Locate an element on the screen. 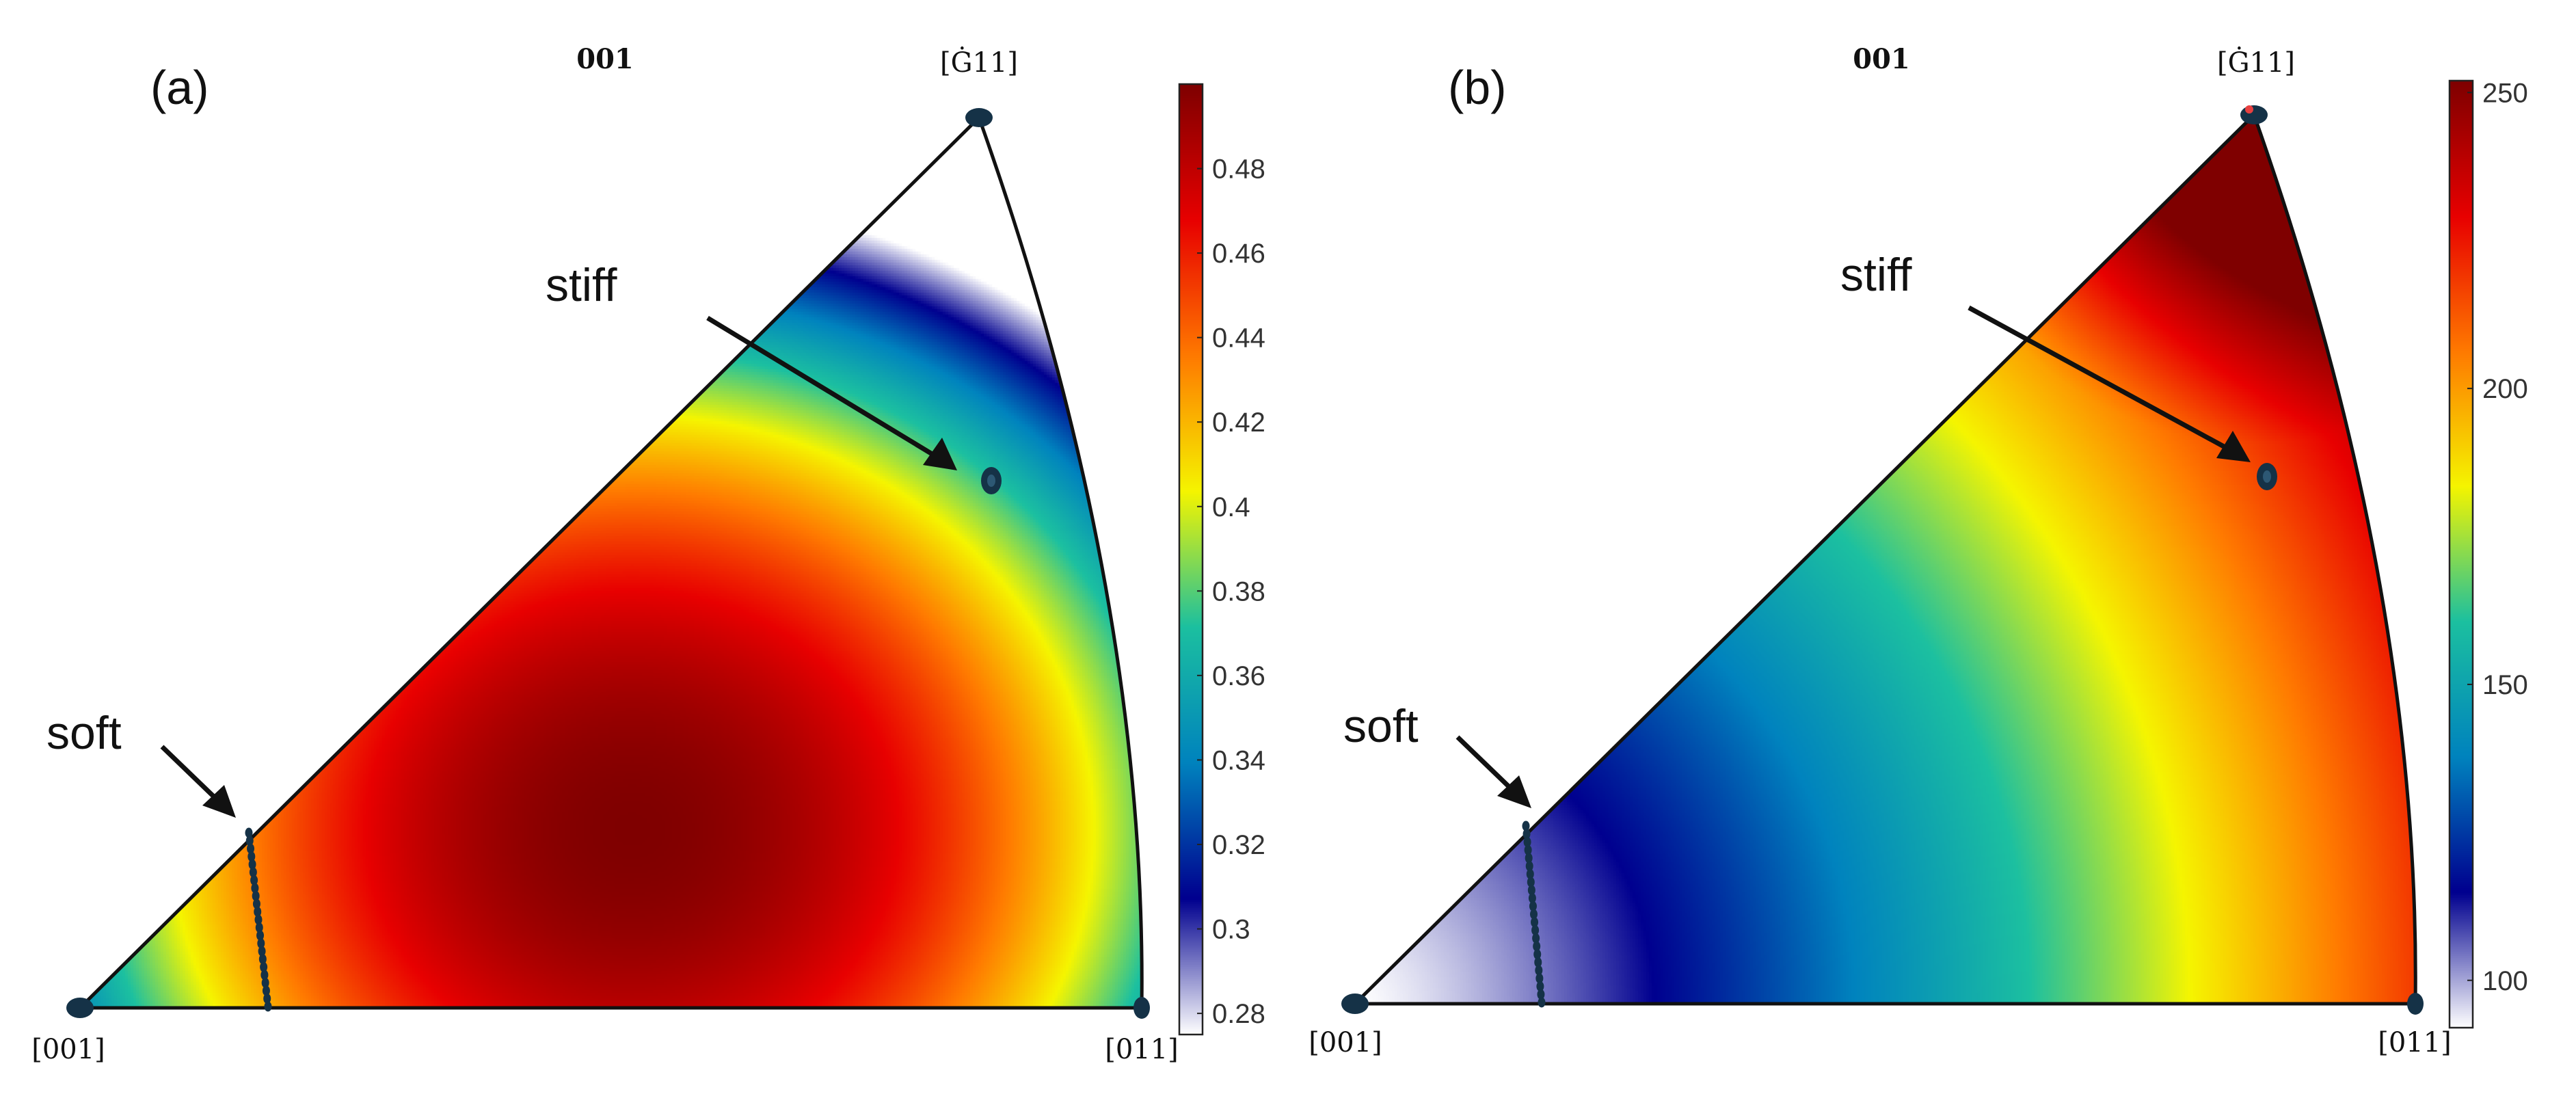 The width and height of the screenshot is (2576, 1107). corner-marker-011-b is located at coordinates (2415, 1004).